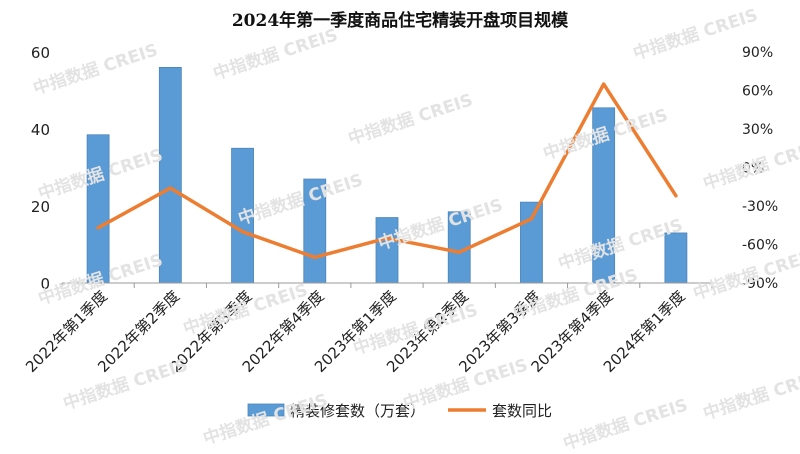  I want to click on y-right-tick-label: 90%, so click(757, 53).